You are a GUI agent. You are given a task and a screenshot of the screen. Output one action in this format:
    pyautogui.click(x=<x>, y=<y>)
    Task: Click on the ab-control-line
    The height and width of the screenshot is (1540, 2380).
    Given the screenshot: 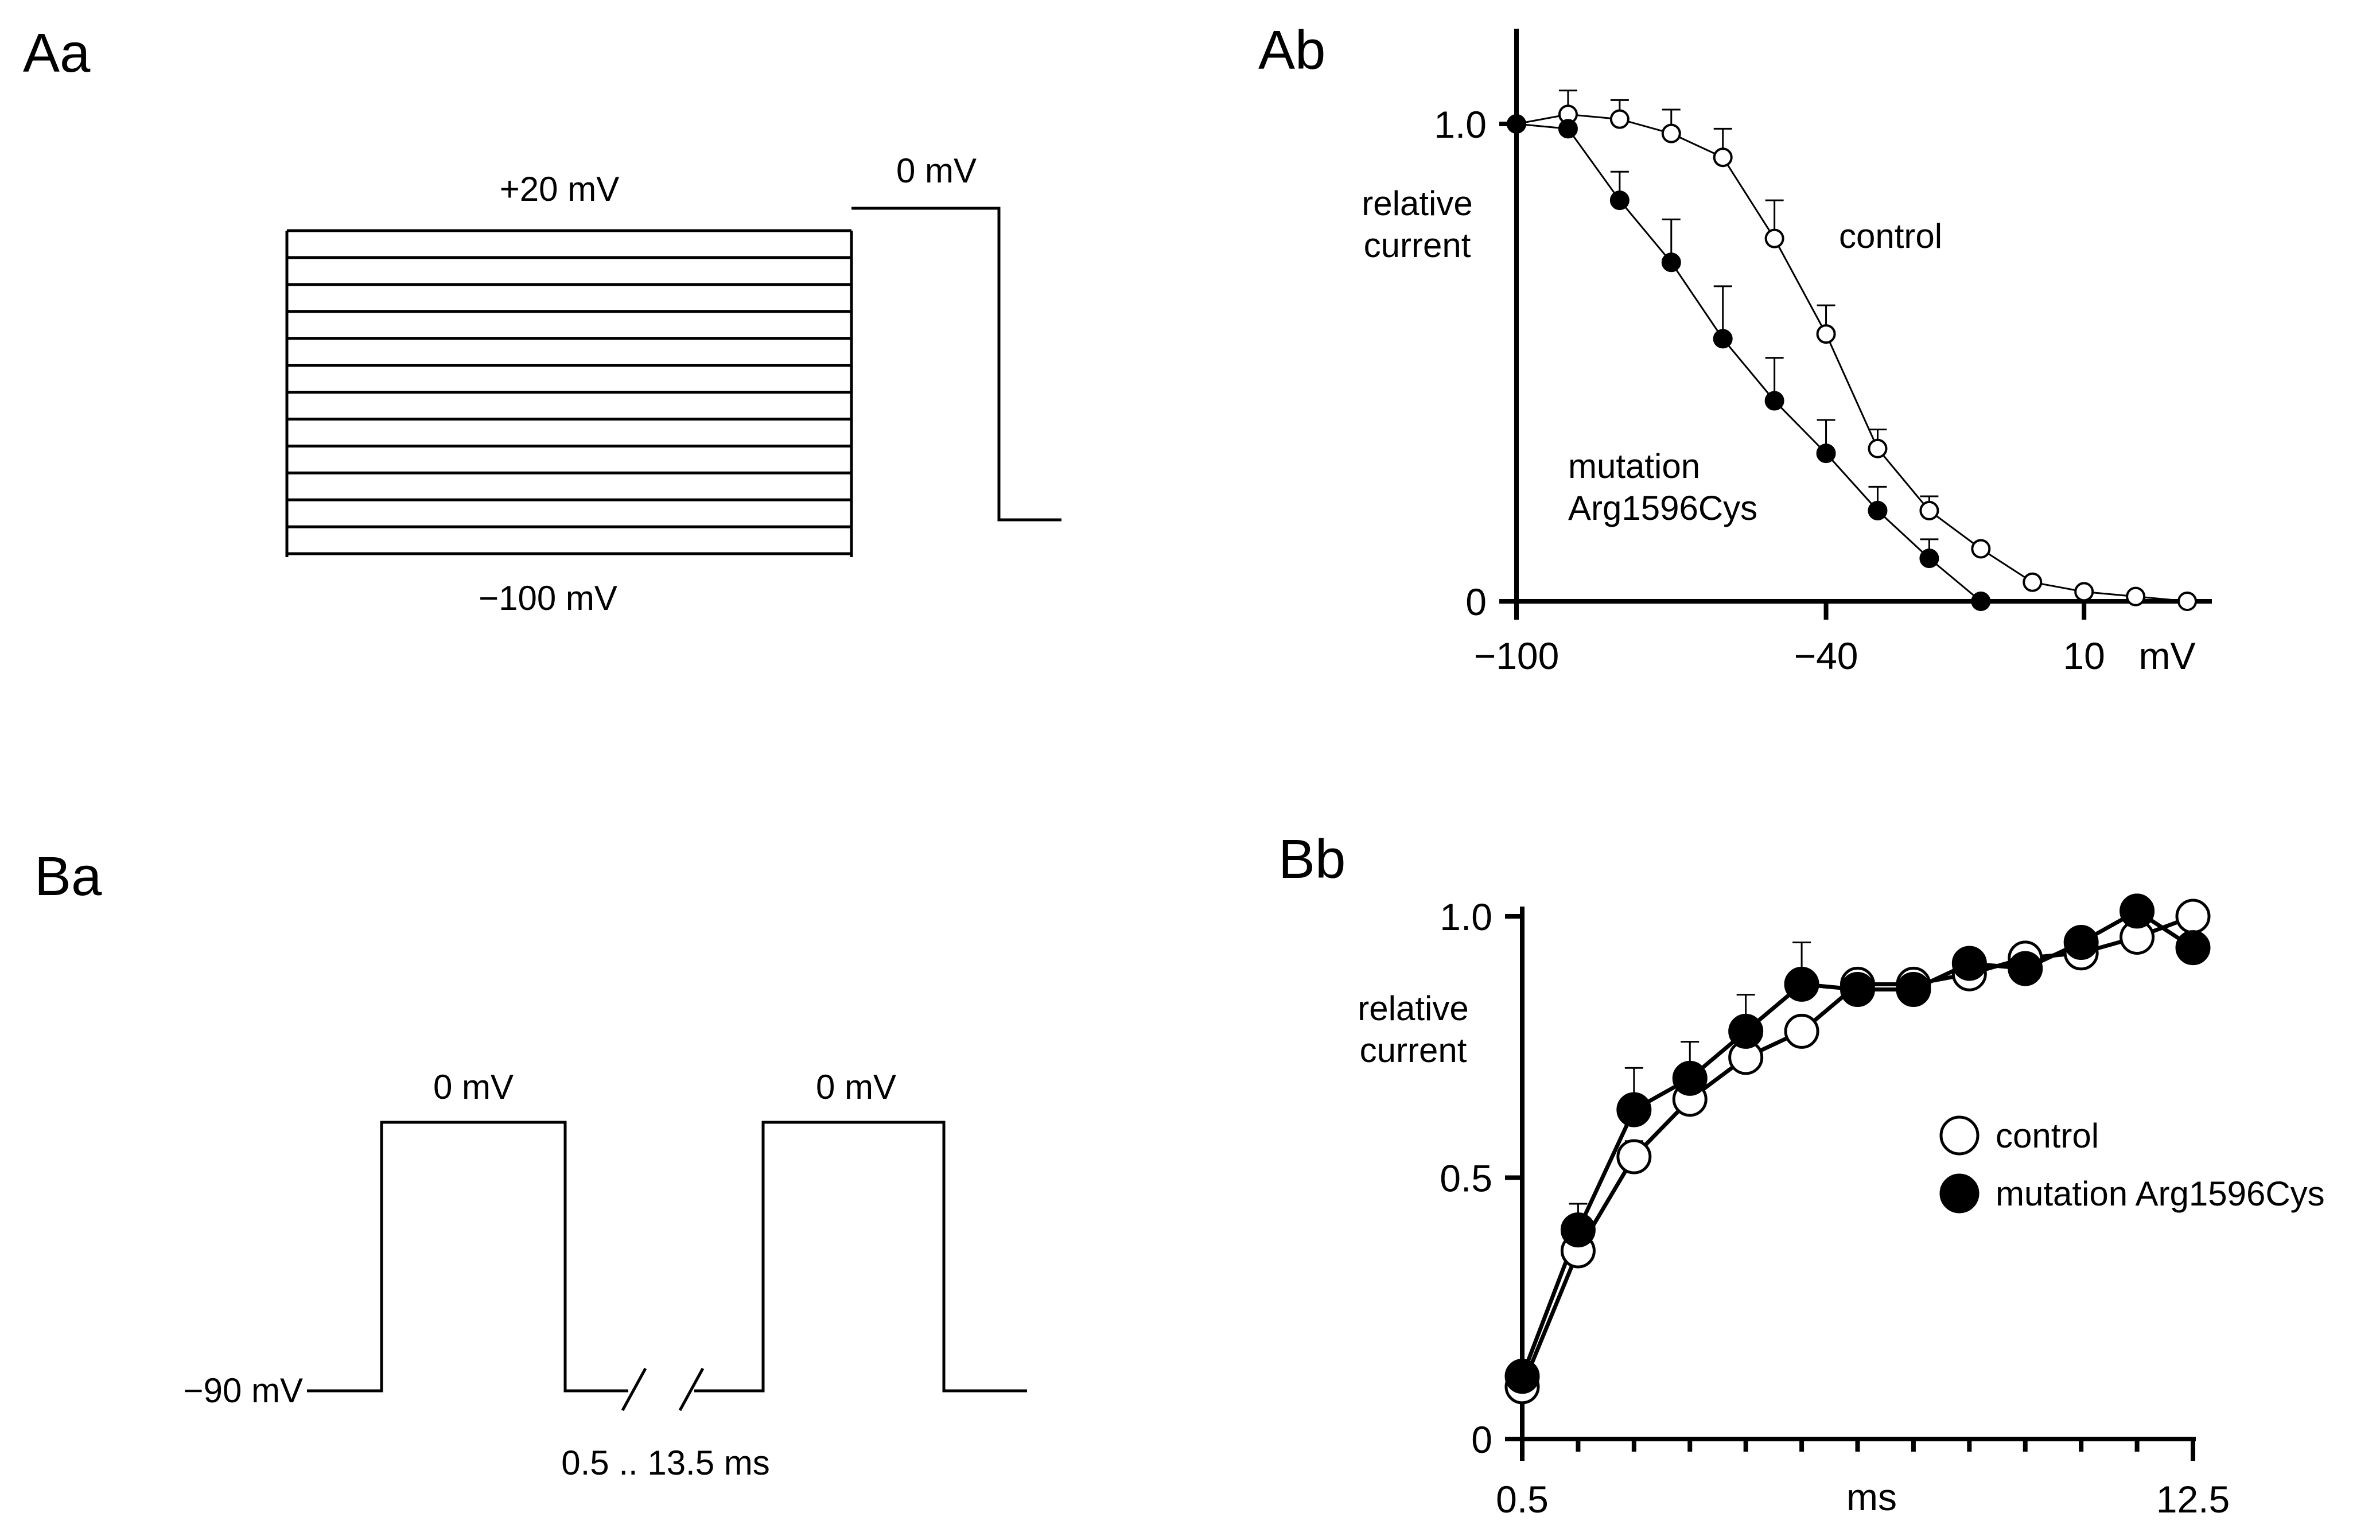 What is the action you would take?
    pyautogui.click(x=1852, y=357)
    